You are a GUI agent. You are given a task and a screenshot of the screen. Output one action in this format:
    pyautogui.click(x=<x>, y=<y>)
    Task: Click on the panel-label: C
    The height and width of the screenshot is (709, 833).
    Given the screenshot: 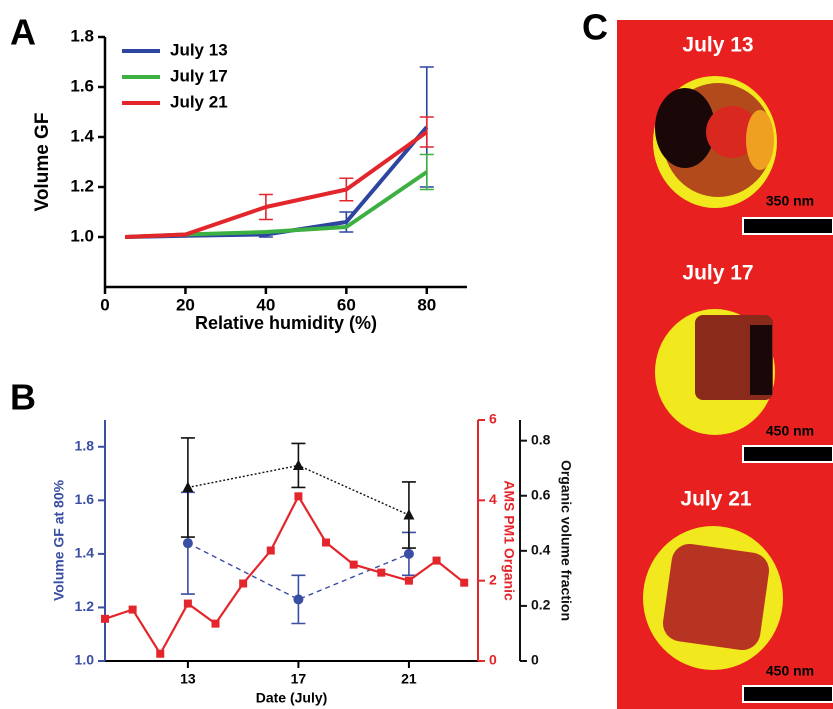 What is the action you would take?
    pyautogui.click(x=595, y=27)
    